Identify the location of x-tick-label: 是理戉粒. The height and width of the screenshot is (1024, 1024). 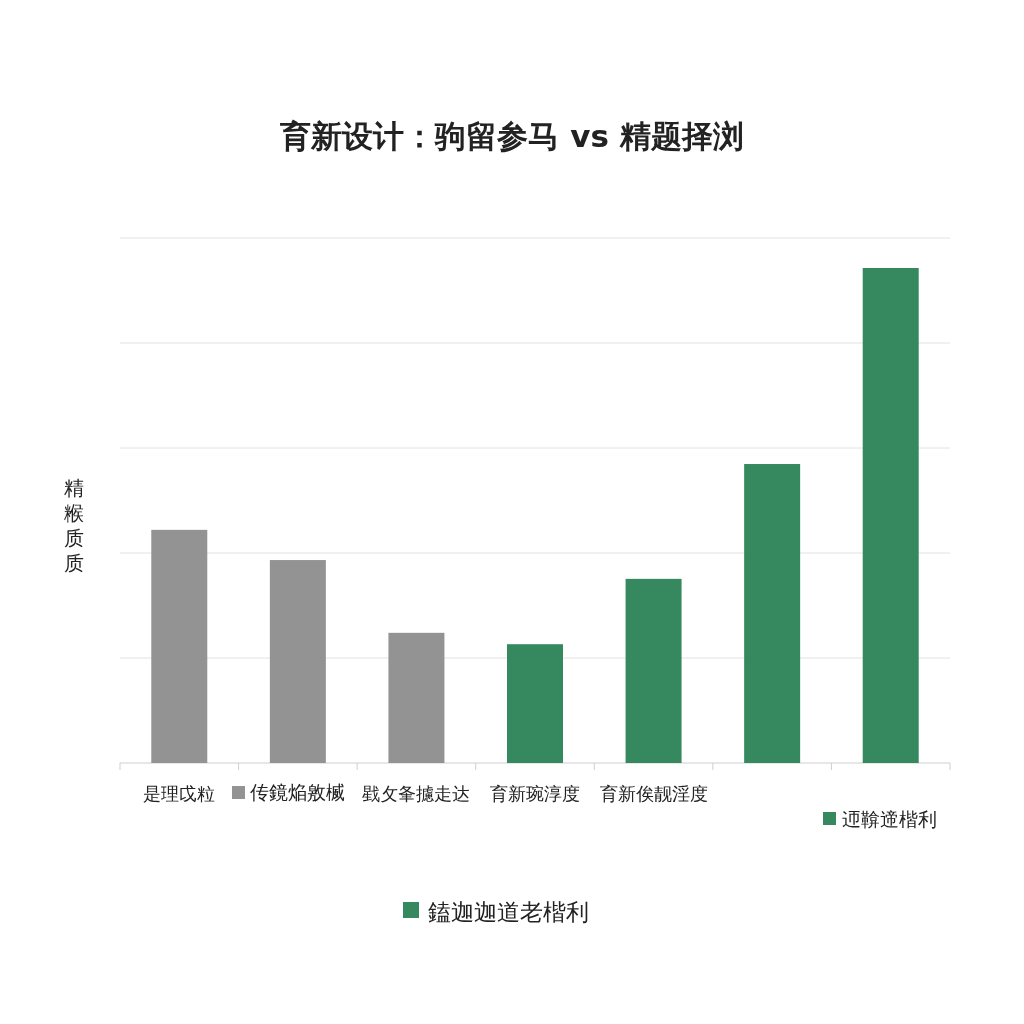
(179, 793).